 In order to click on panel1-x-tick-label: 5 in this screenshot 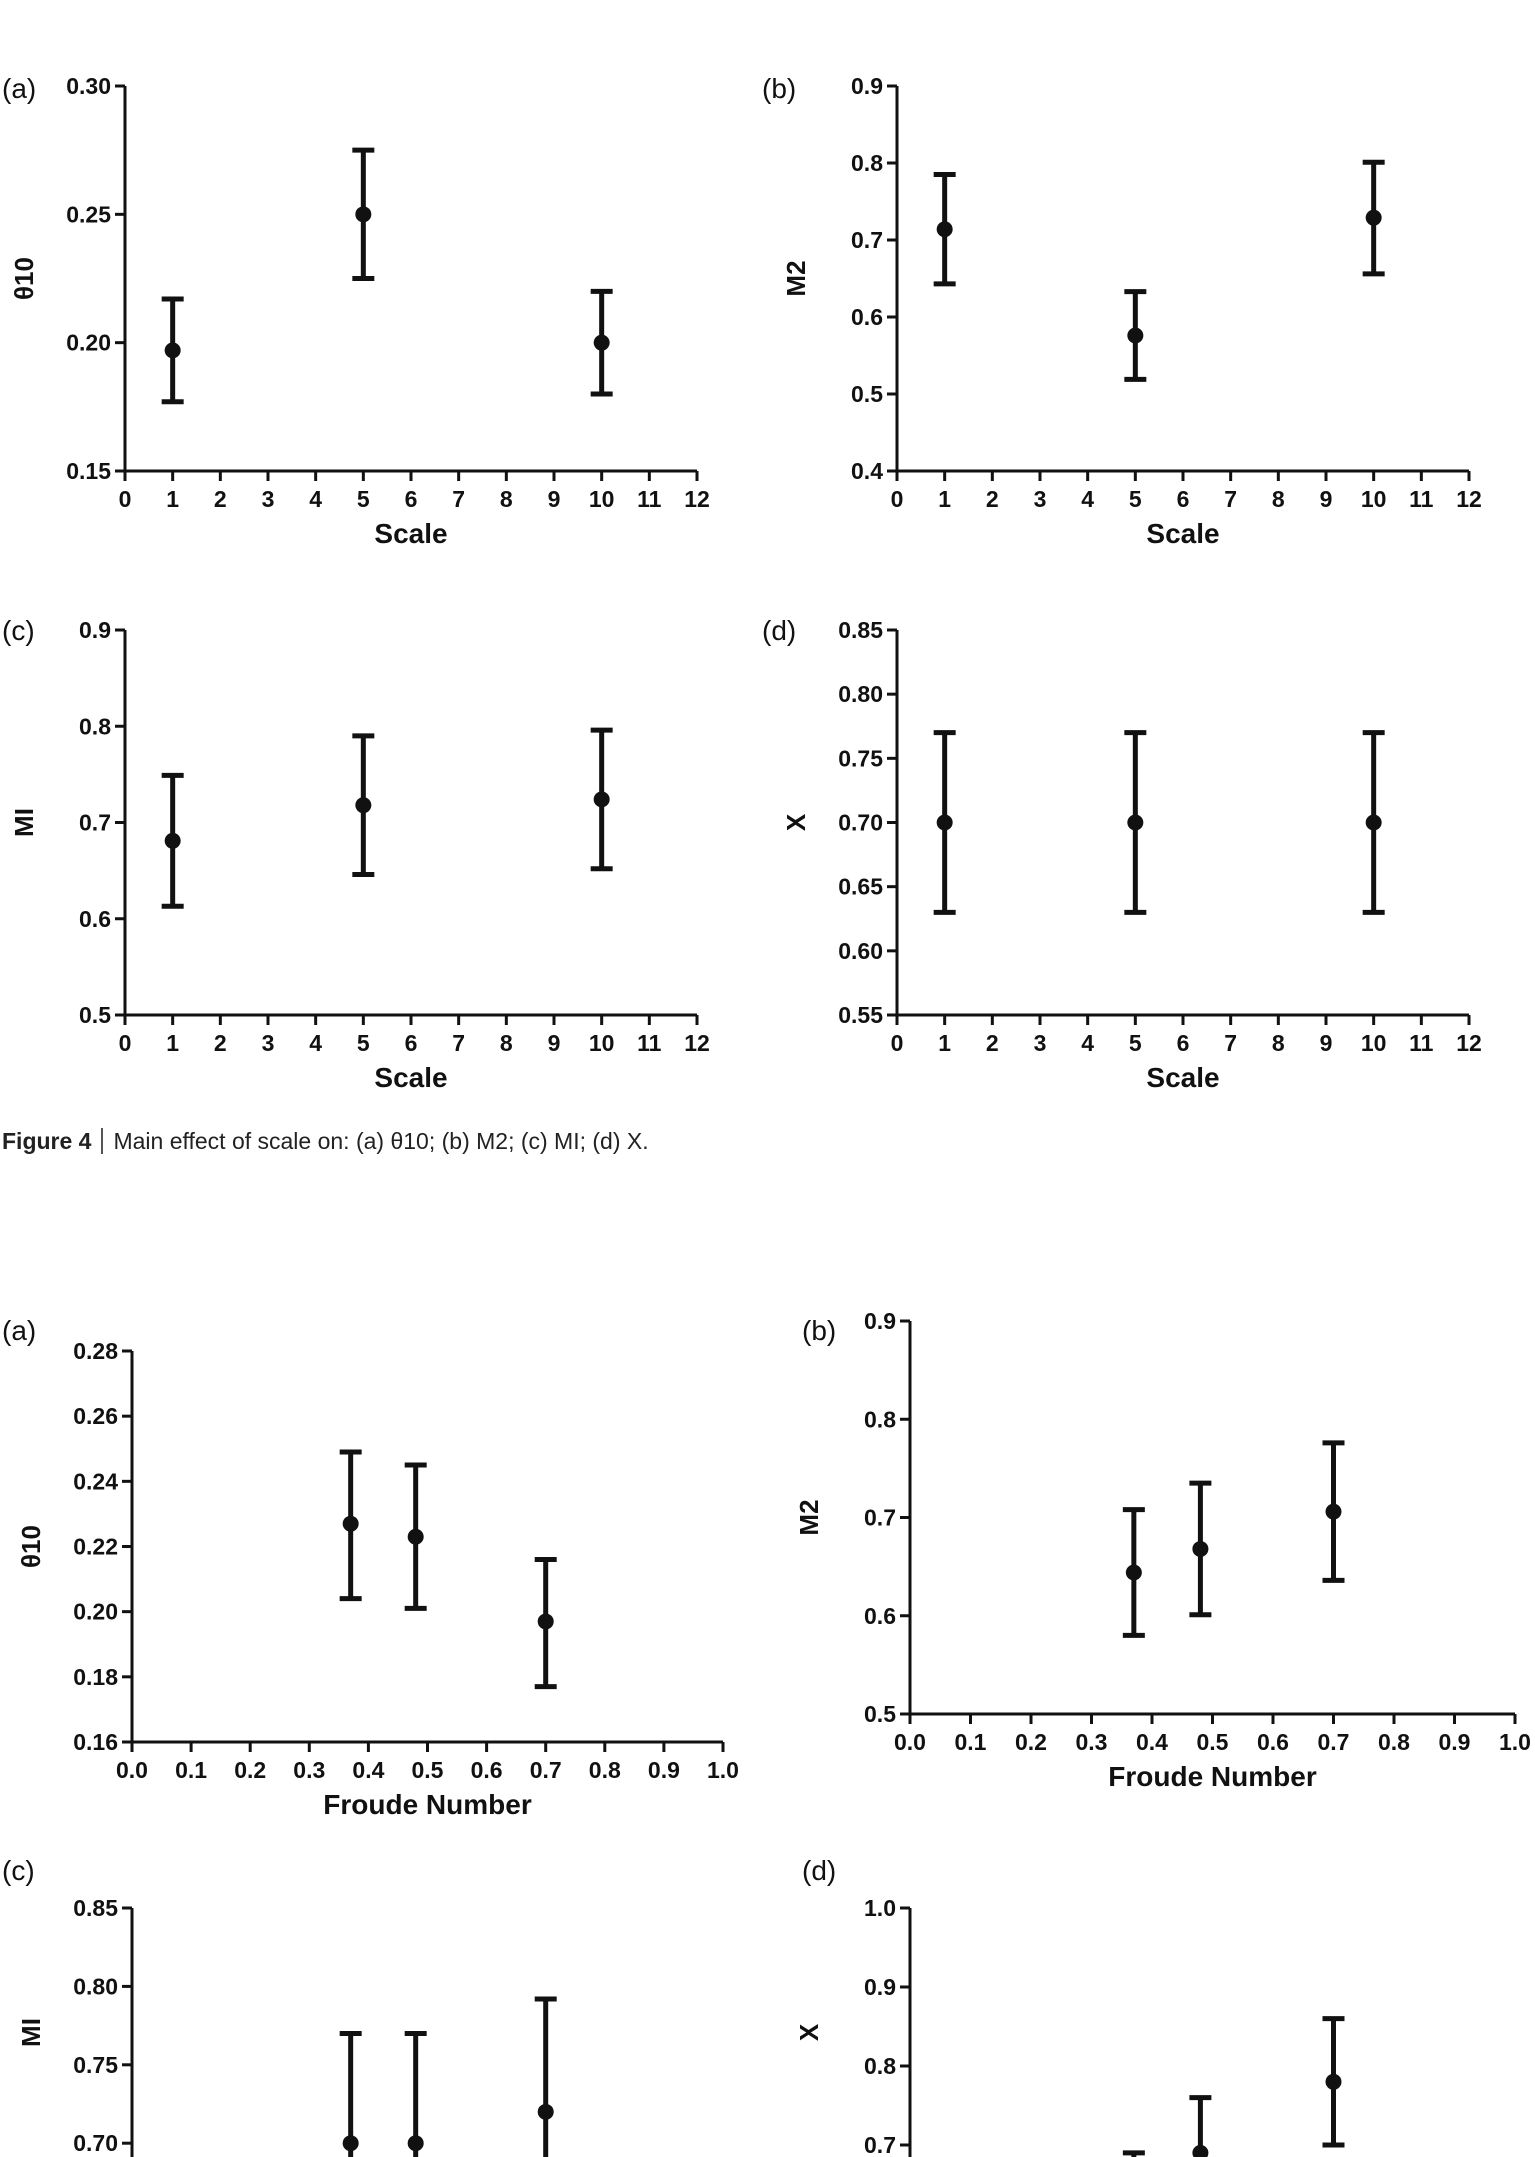, I will do `click(363, 499)`.